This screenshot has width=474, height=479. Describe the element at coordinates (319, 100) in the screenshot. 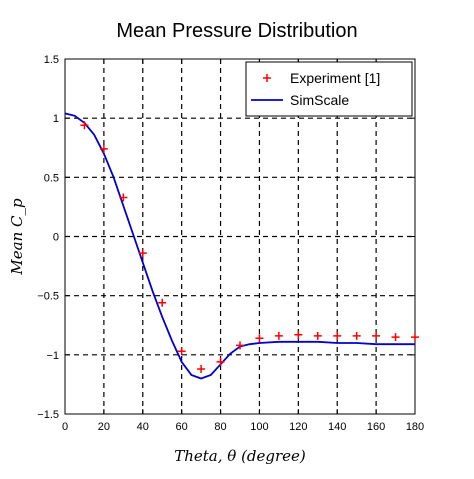

I see `legend-label: SimScale` at that location.